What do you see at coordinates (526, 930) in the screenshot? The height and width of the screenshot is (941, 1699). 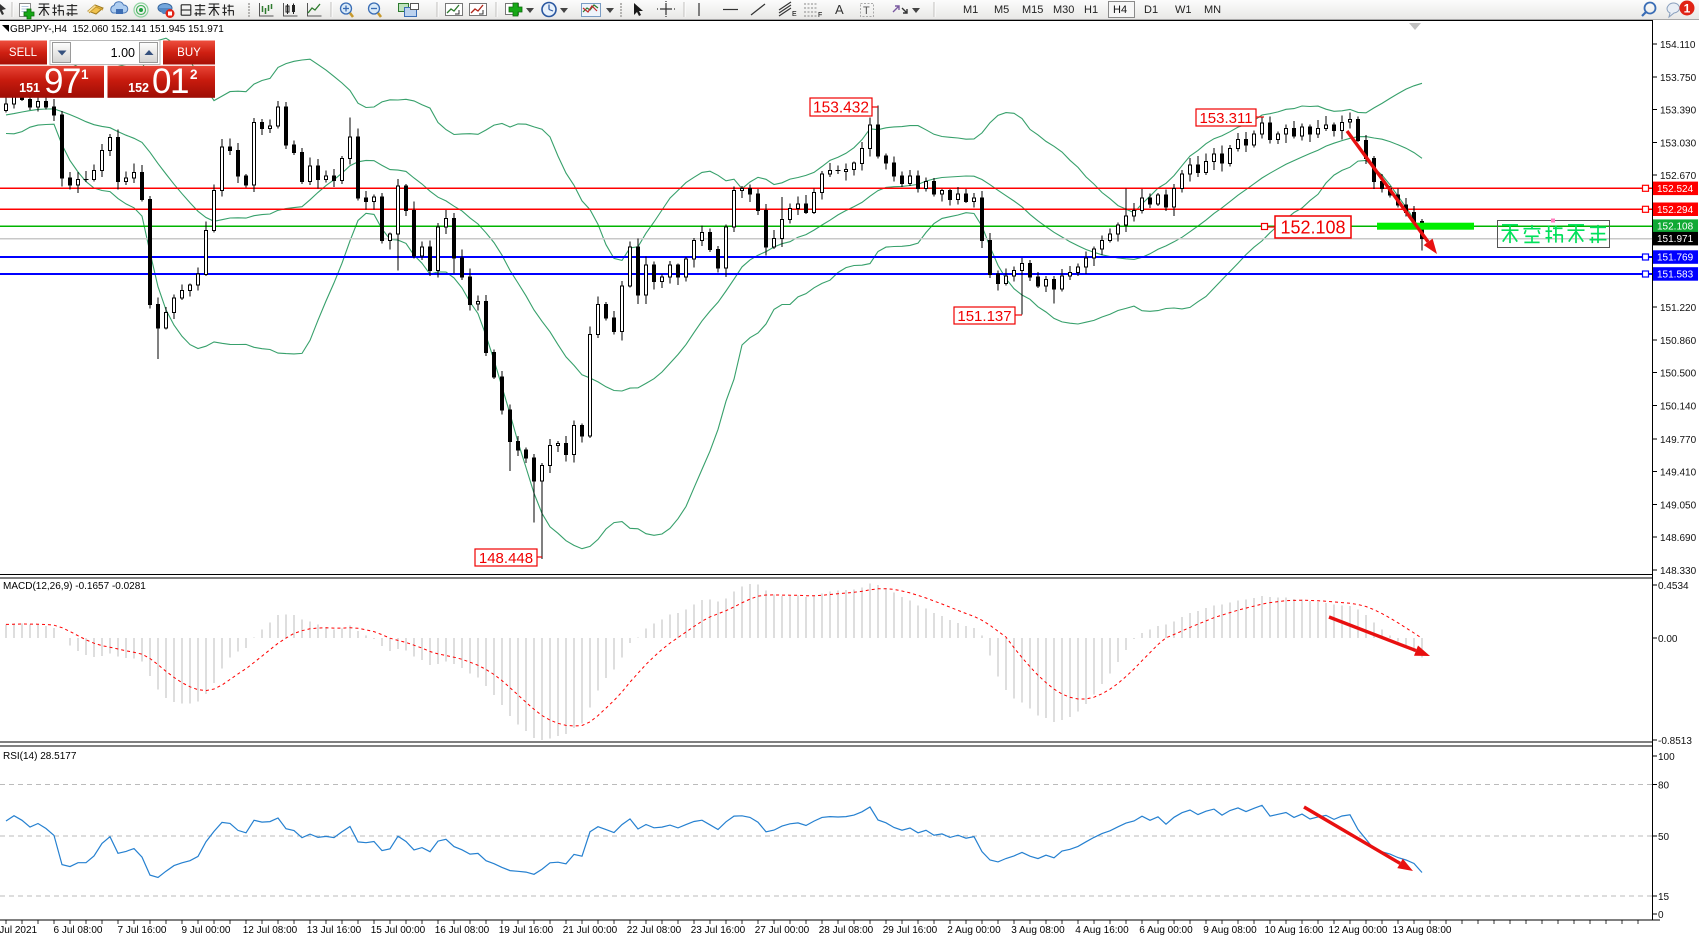 I see `svg-text: 19 Jul 16:00` at bounding box center [526, 930].